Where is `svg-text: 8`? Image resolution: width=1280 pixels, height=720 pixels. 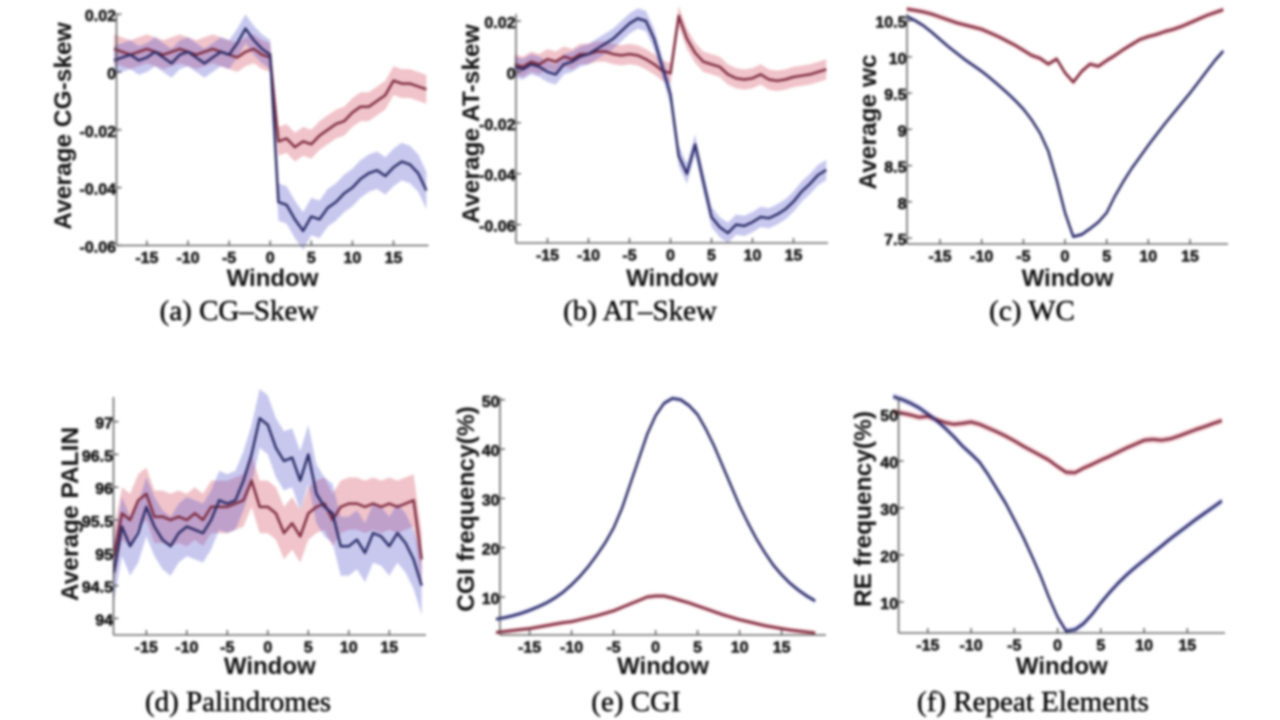
svg-text: 8 is located at coordinates (902, 204).